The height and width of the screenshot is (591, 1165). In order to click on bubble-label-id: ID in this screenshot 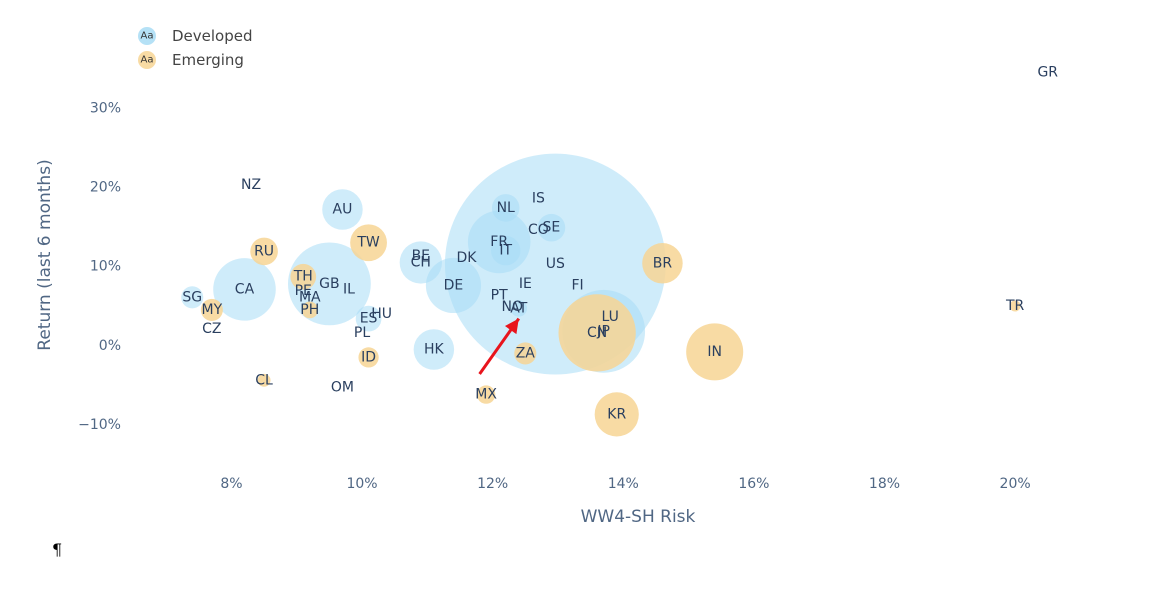, I will do `click(368, 357)`.